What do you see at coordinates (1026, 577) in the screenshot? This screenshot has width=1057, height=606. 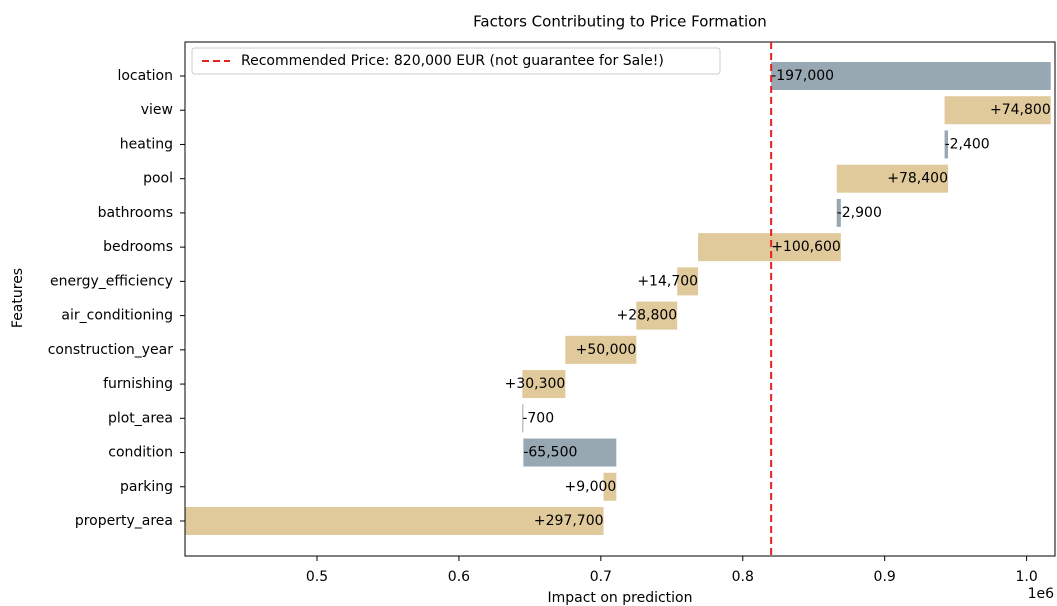 I see `x-tick-label: 1.0` at bounding box center [1026, 577].